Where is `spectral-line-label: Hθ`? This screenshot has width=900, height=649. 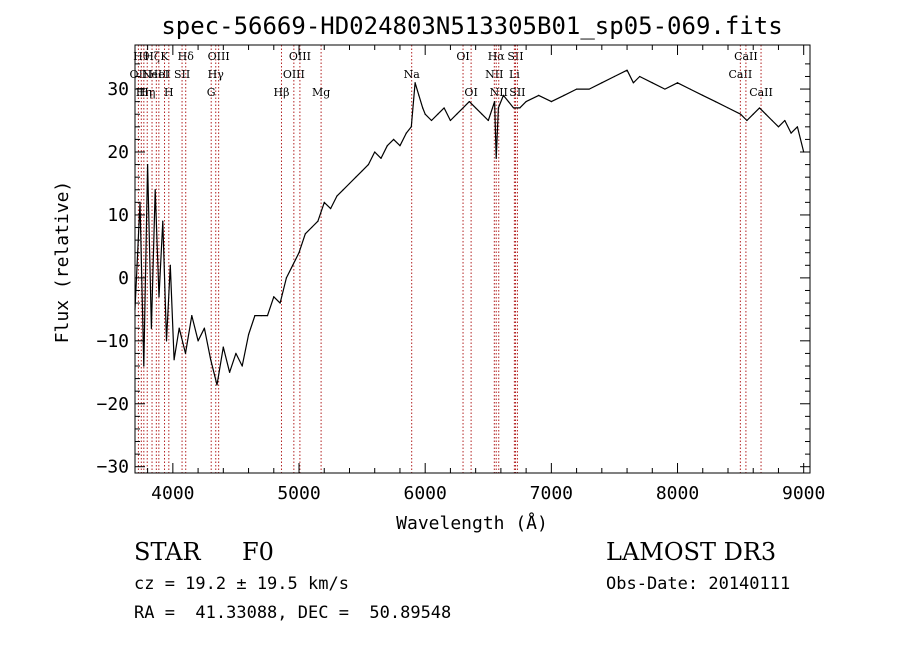 spectral-line-label: Hθ is located at coordinates (141, 56).